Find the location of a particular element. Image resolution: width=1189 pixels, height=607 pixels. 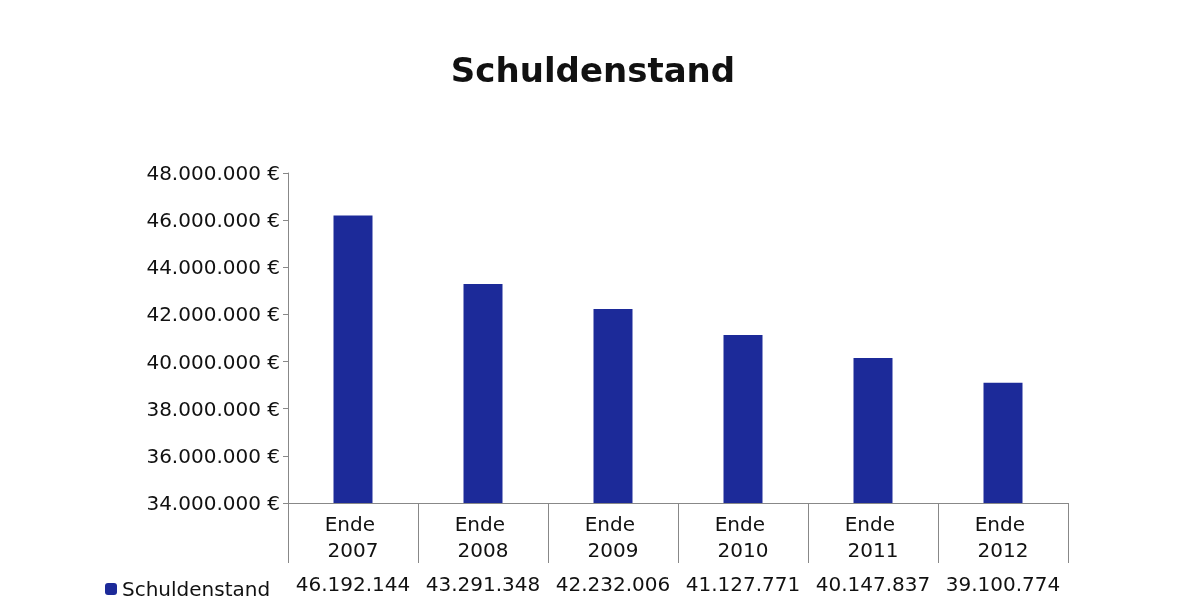

data-label: 46.192.144 is located at coordinates (353, 584).